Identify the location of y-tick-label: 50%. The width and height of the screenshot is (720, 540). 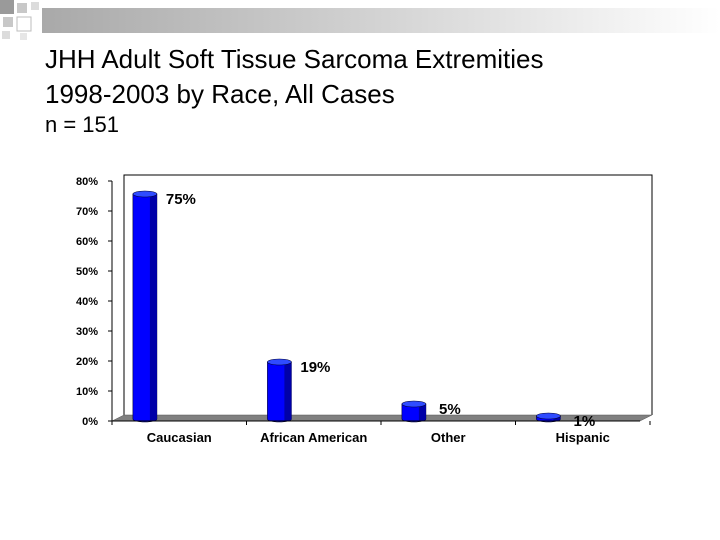
(87, 272).